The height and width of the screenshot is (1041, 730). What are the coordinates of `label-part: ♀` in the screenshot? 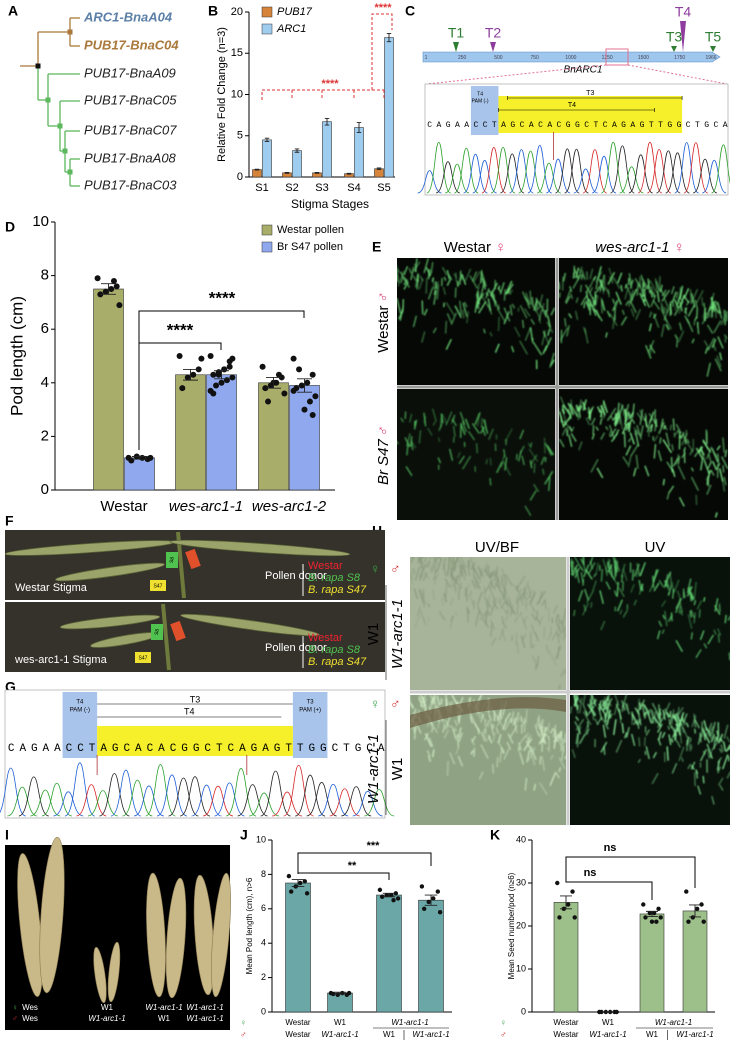 It's located at (678, 247).